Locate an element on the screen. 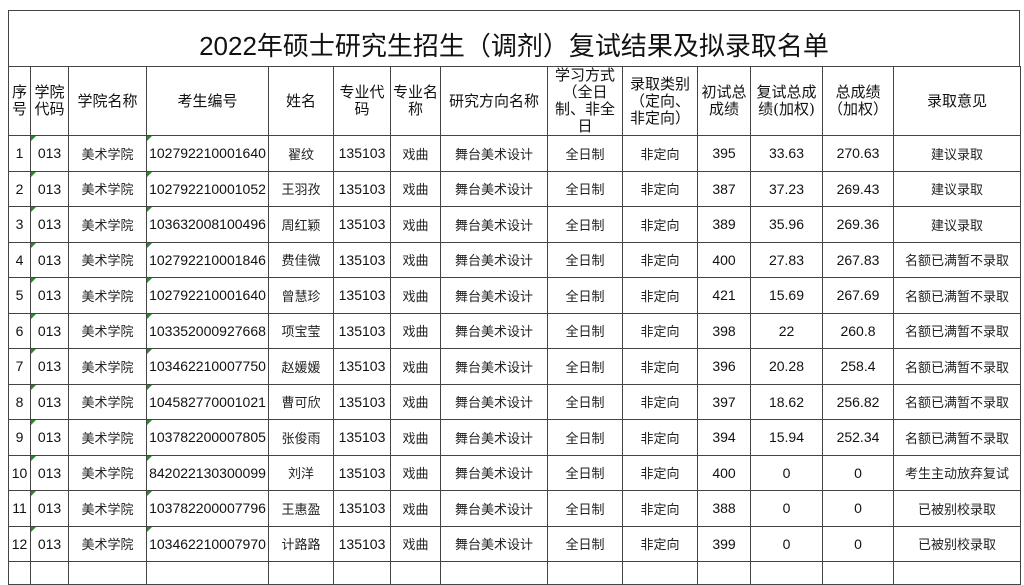  cell-prelim-score: 395 is located at coordinates (724, 153).